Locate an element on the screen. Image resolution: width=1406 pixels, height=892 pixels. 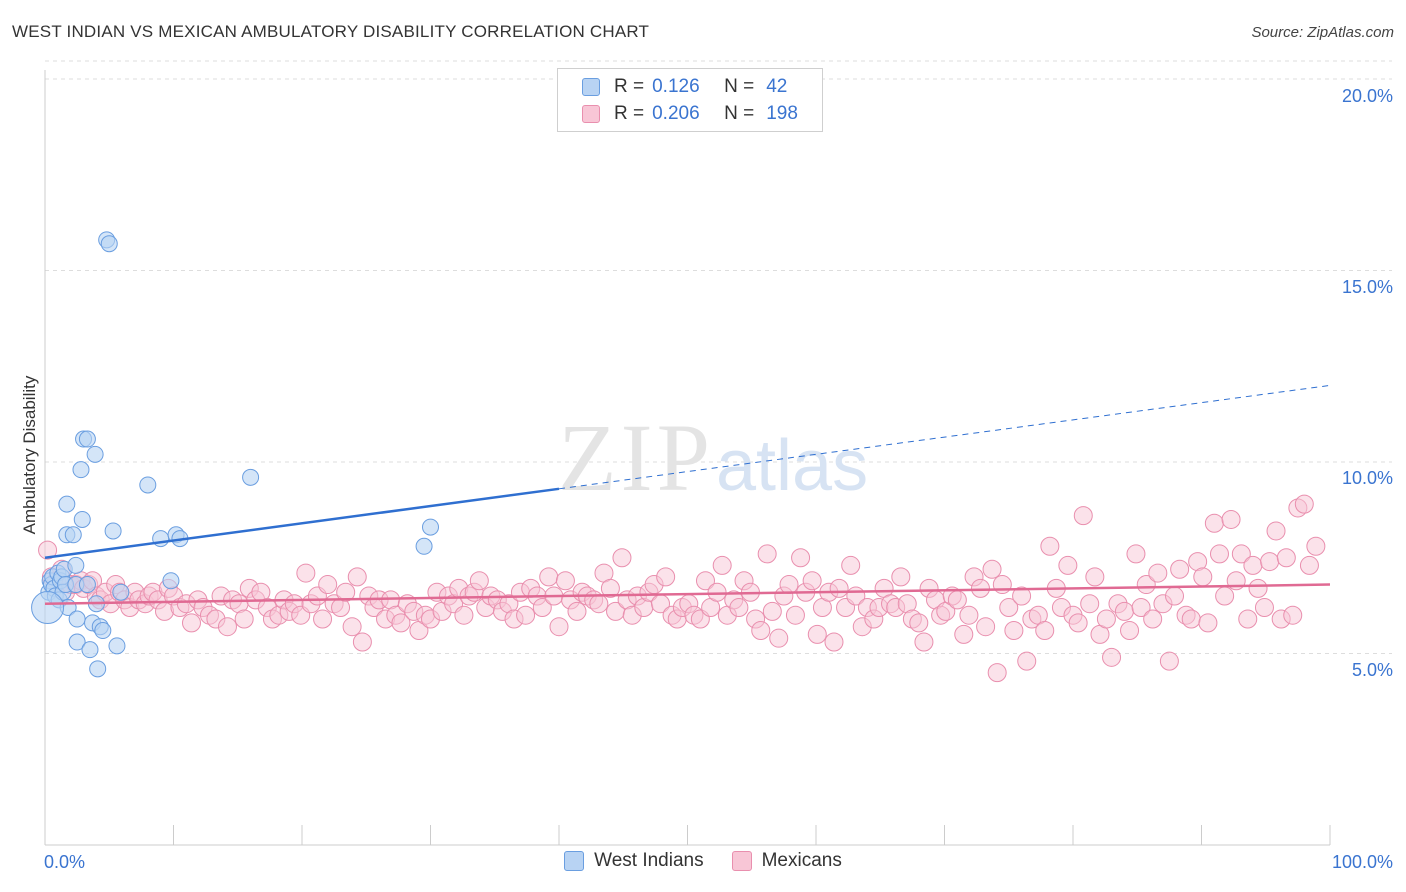
r-value: 0.126 is located at coordinates (676, 86).